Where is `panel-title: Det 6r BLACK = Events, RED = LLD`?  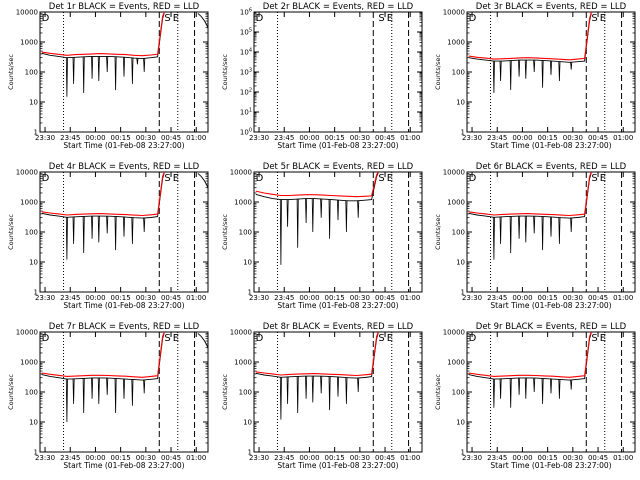 panel-title: Det 6r BLACK = Events, RED = LLD is located at coordinates (551, 167).